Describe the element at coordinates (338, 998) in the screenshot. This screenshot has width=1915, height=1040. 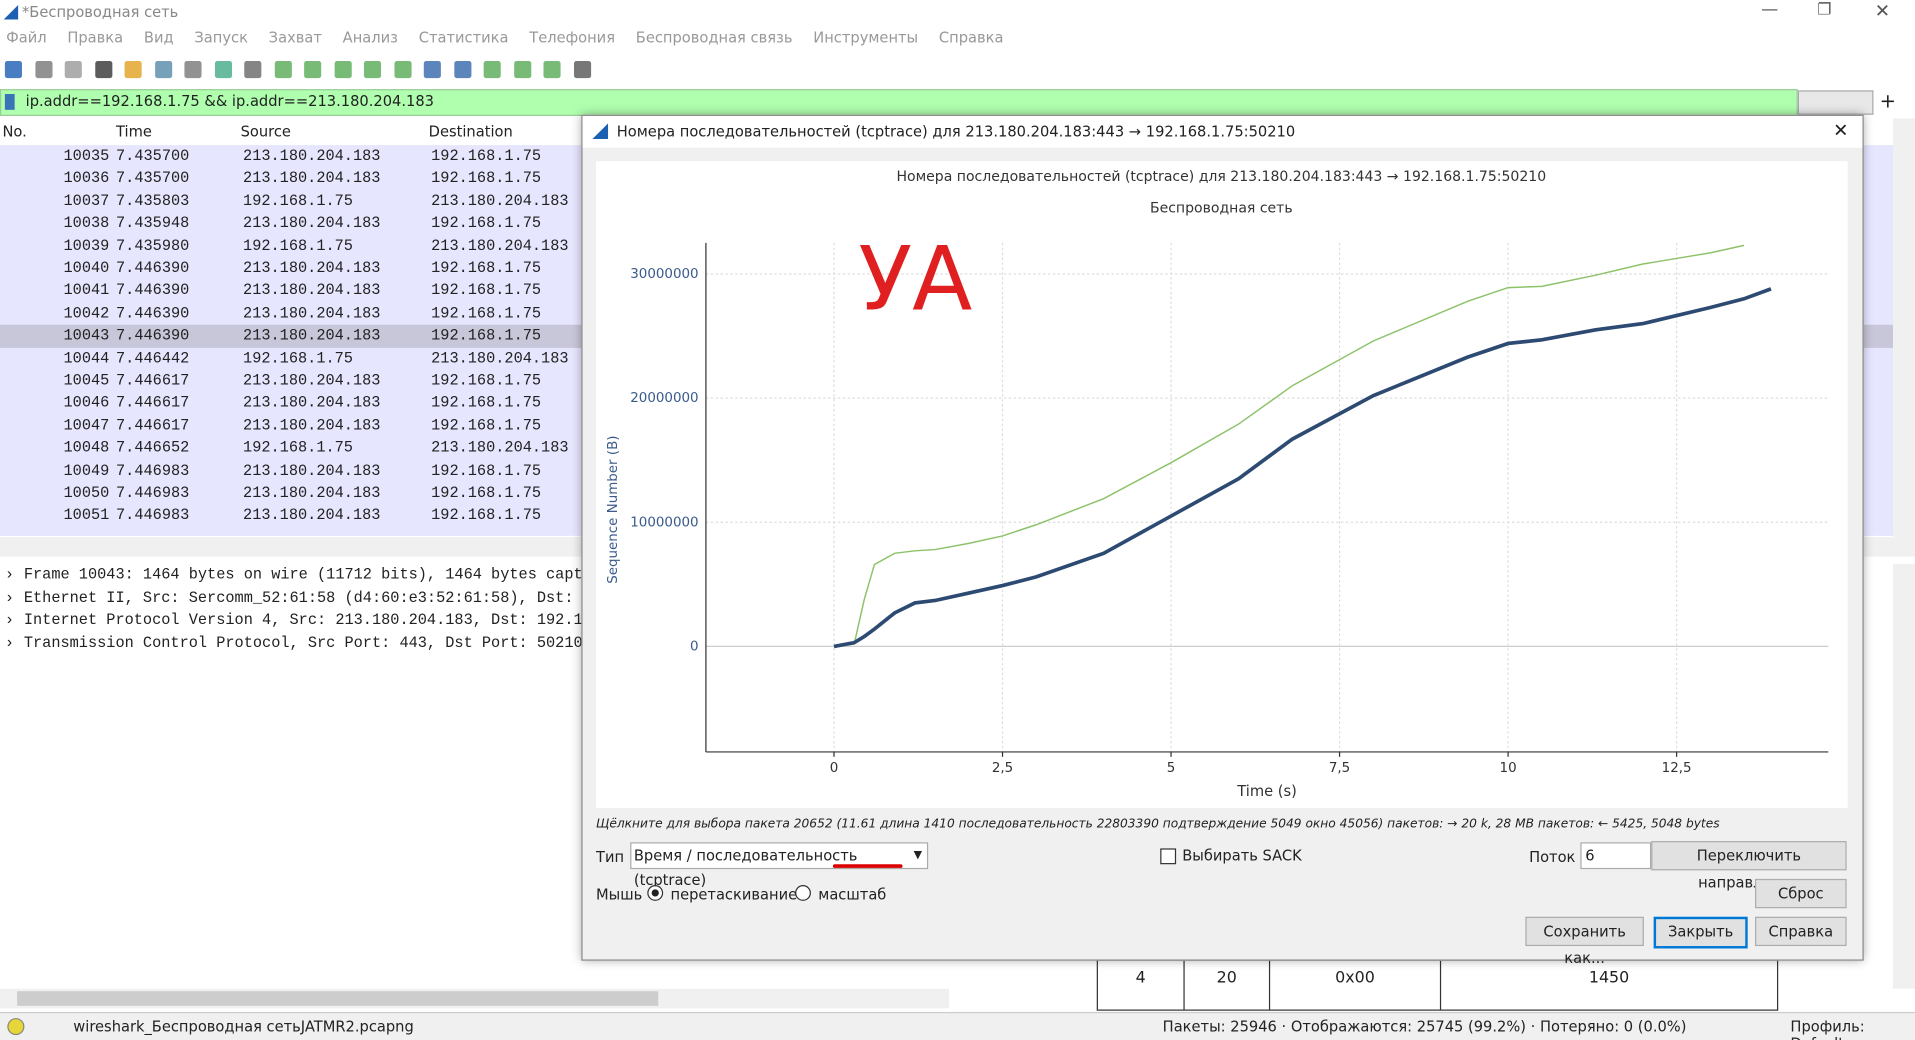
I see `scroll-thumb` at that location.